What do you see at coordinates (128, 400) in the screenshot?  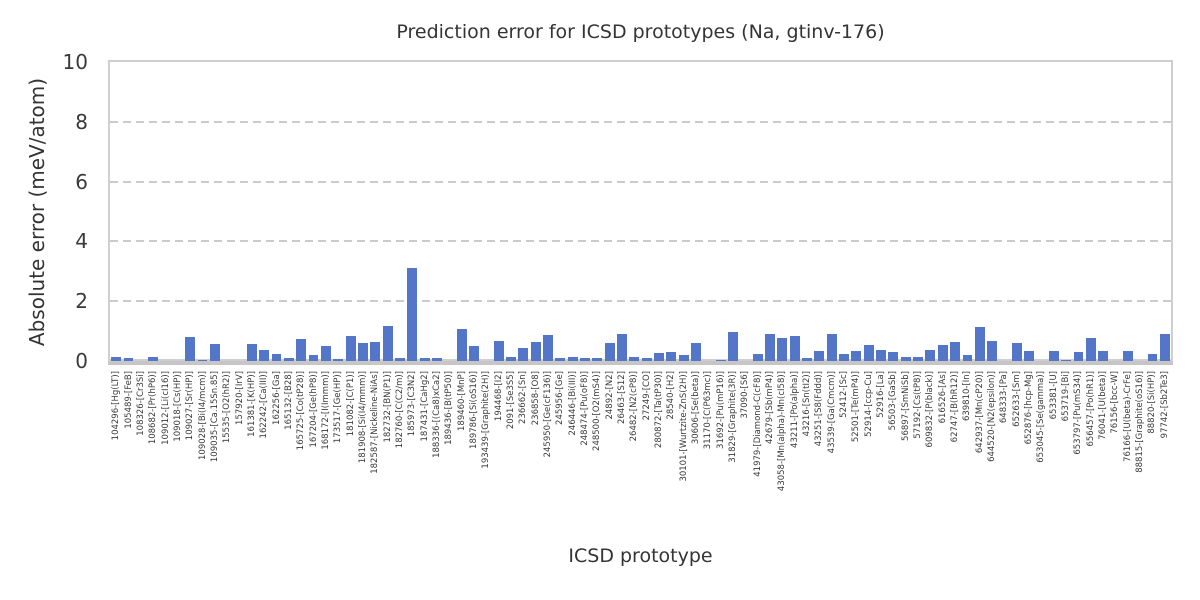 I see `x-tick-label: 105489-[FeB]` at bounding box center [128, 400].